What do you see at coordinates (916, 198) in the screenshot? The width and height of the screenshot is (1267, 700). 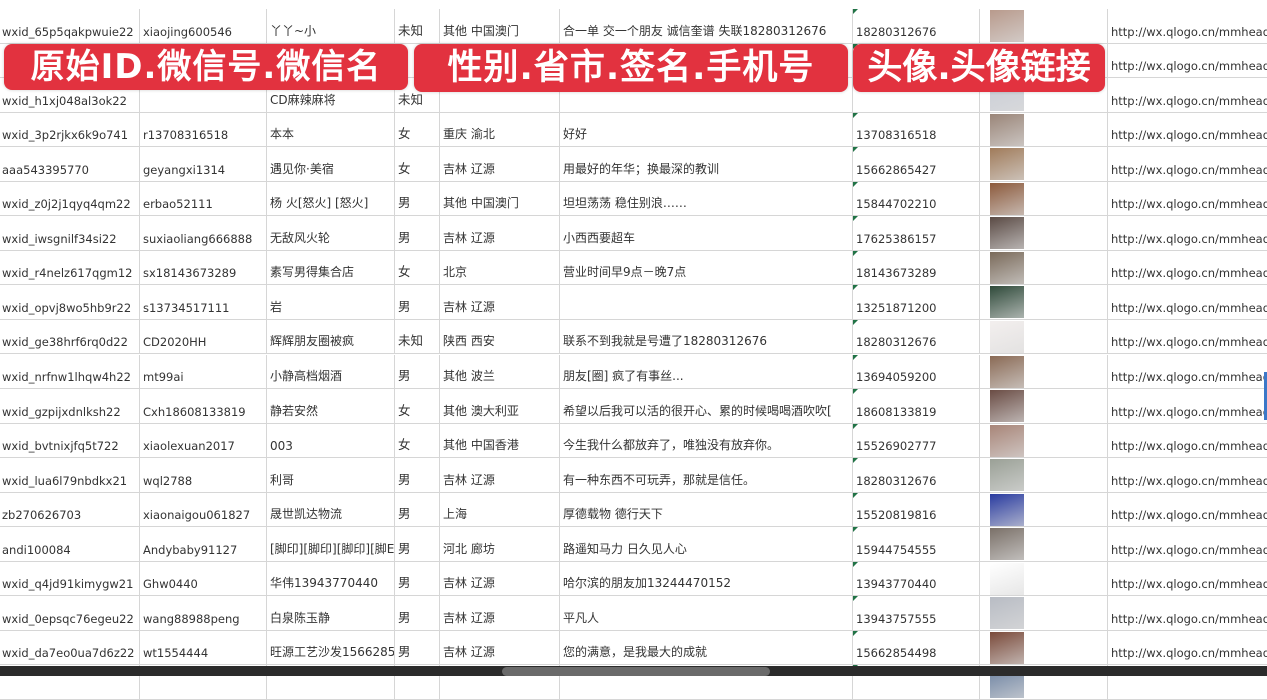 I see `cell-phone: 15844702210` at bounding box center [916, 198].